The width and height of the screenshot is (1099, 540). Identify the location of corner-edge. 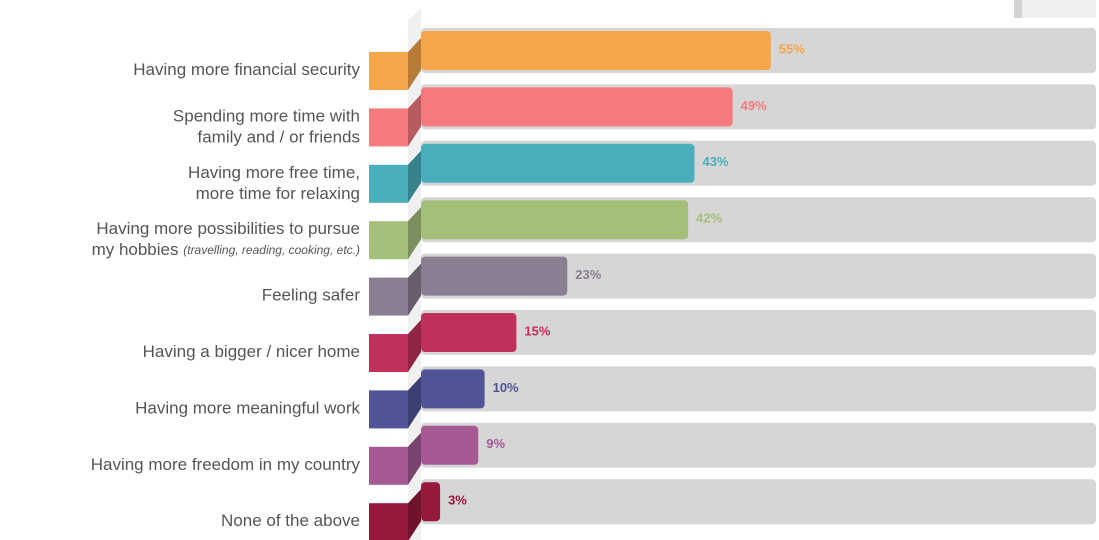
(1018, 9).